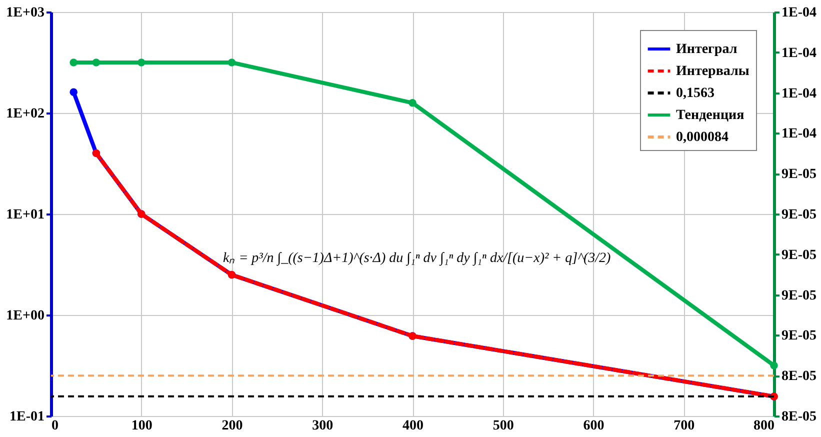  I want to click on y-tick-label: 1E+01, so click(25, 215).